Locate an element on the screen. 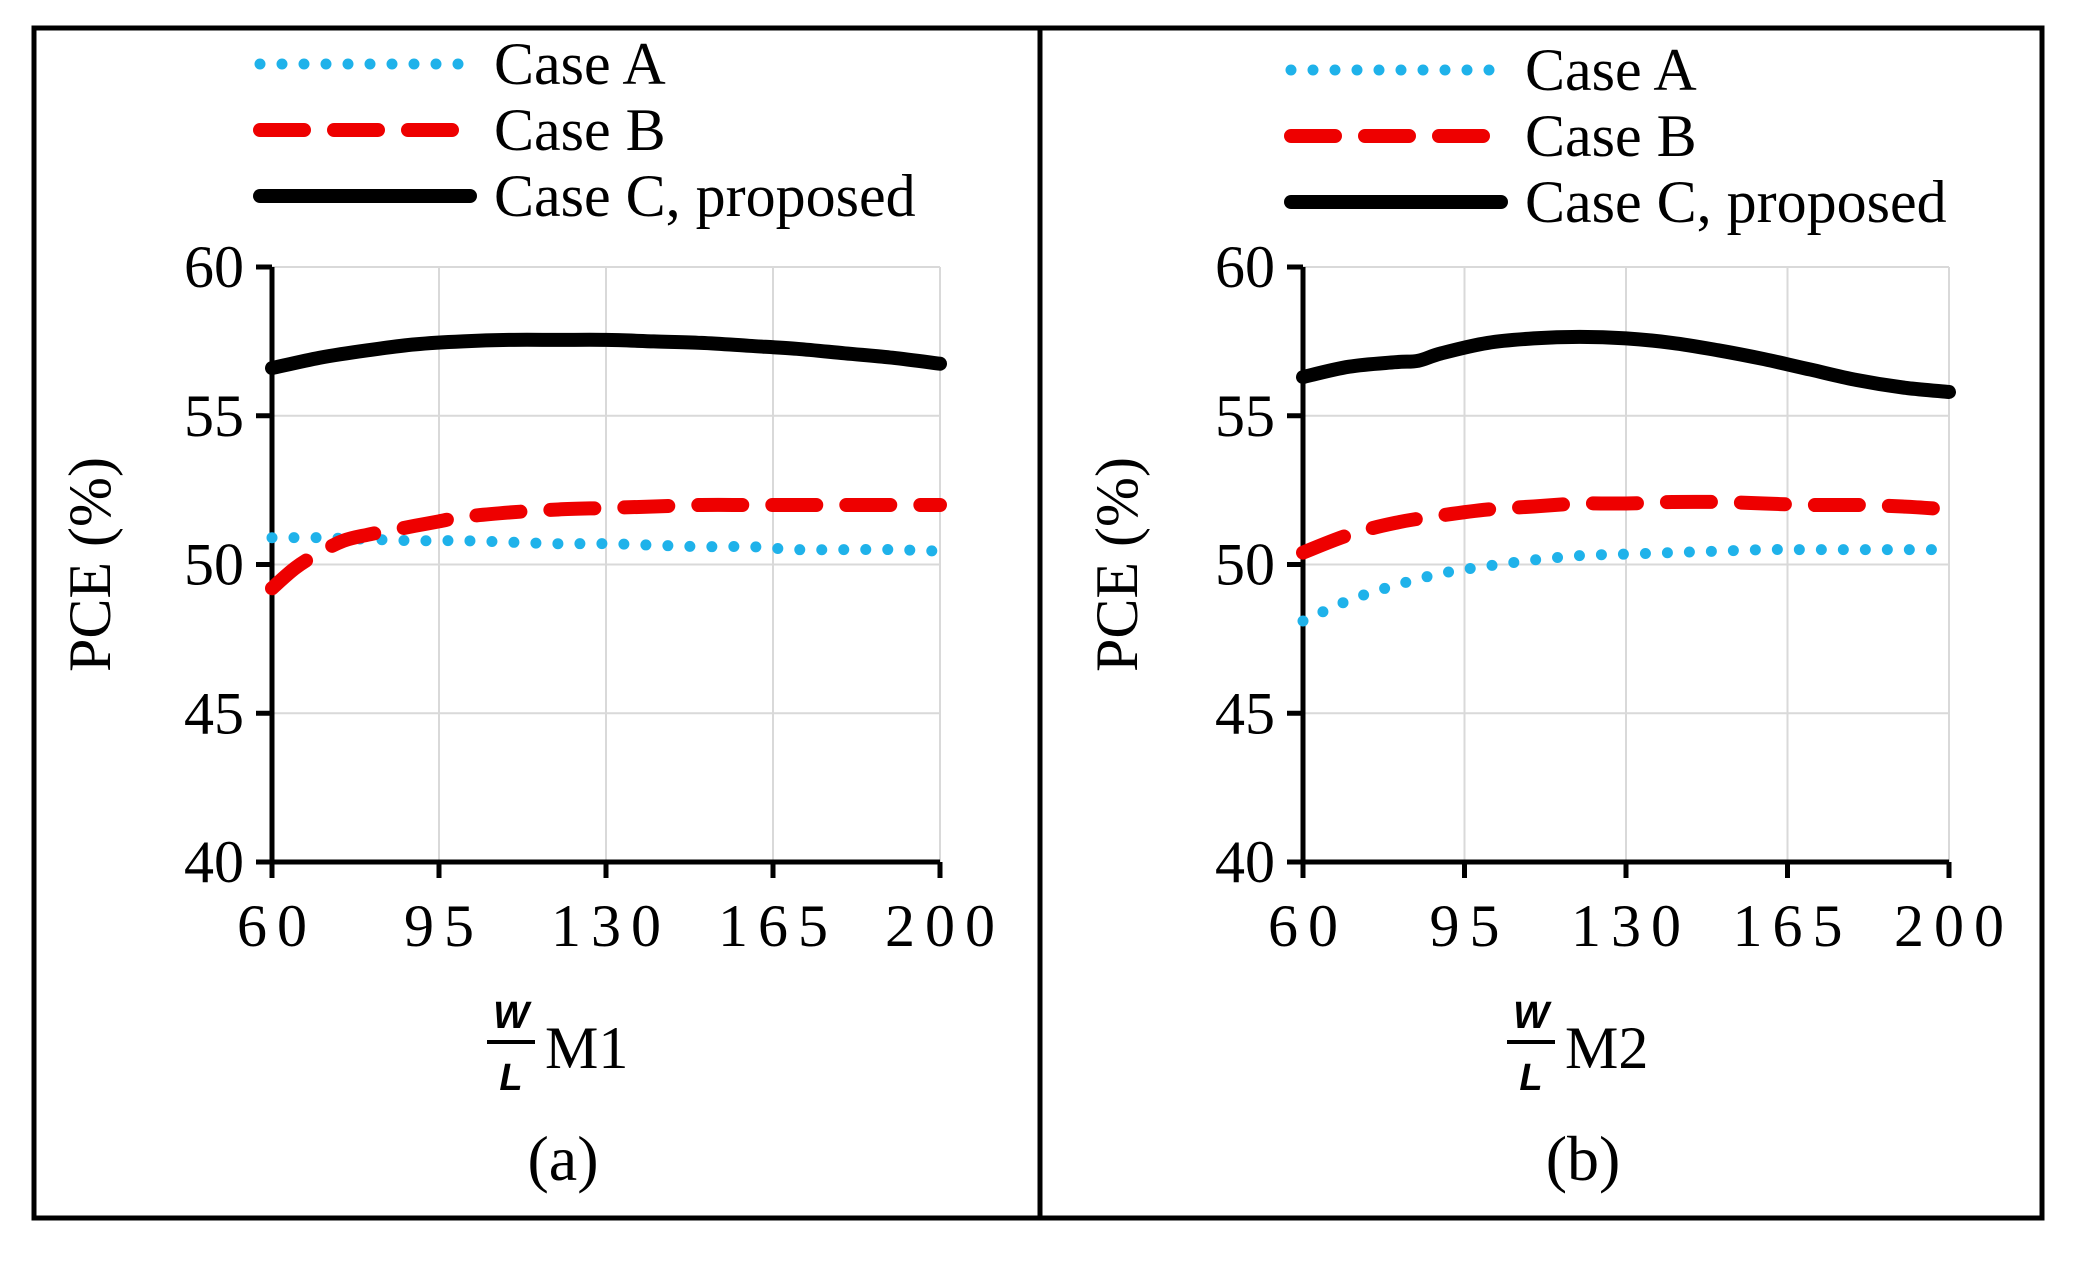 Image resolution: width=2078 pixels, height=1262 pixels. panel-caption: (a) is located at coordinates (562, 1158).